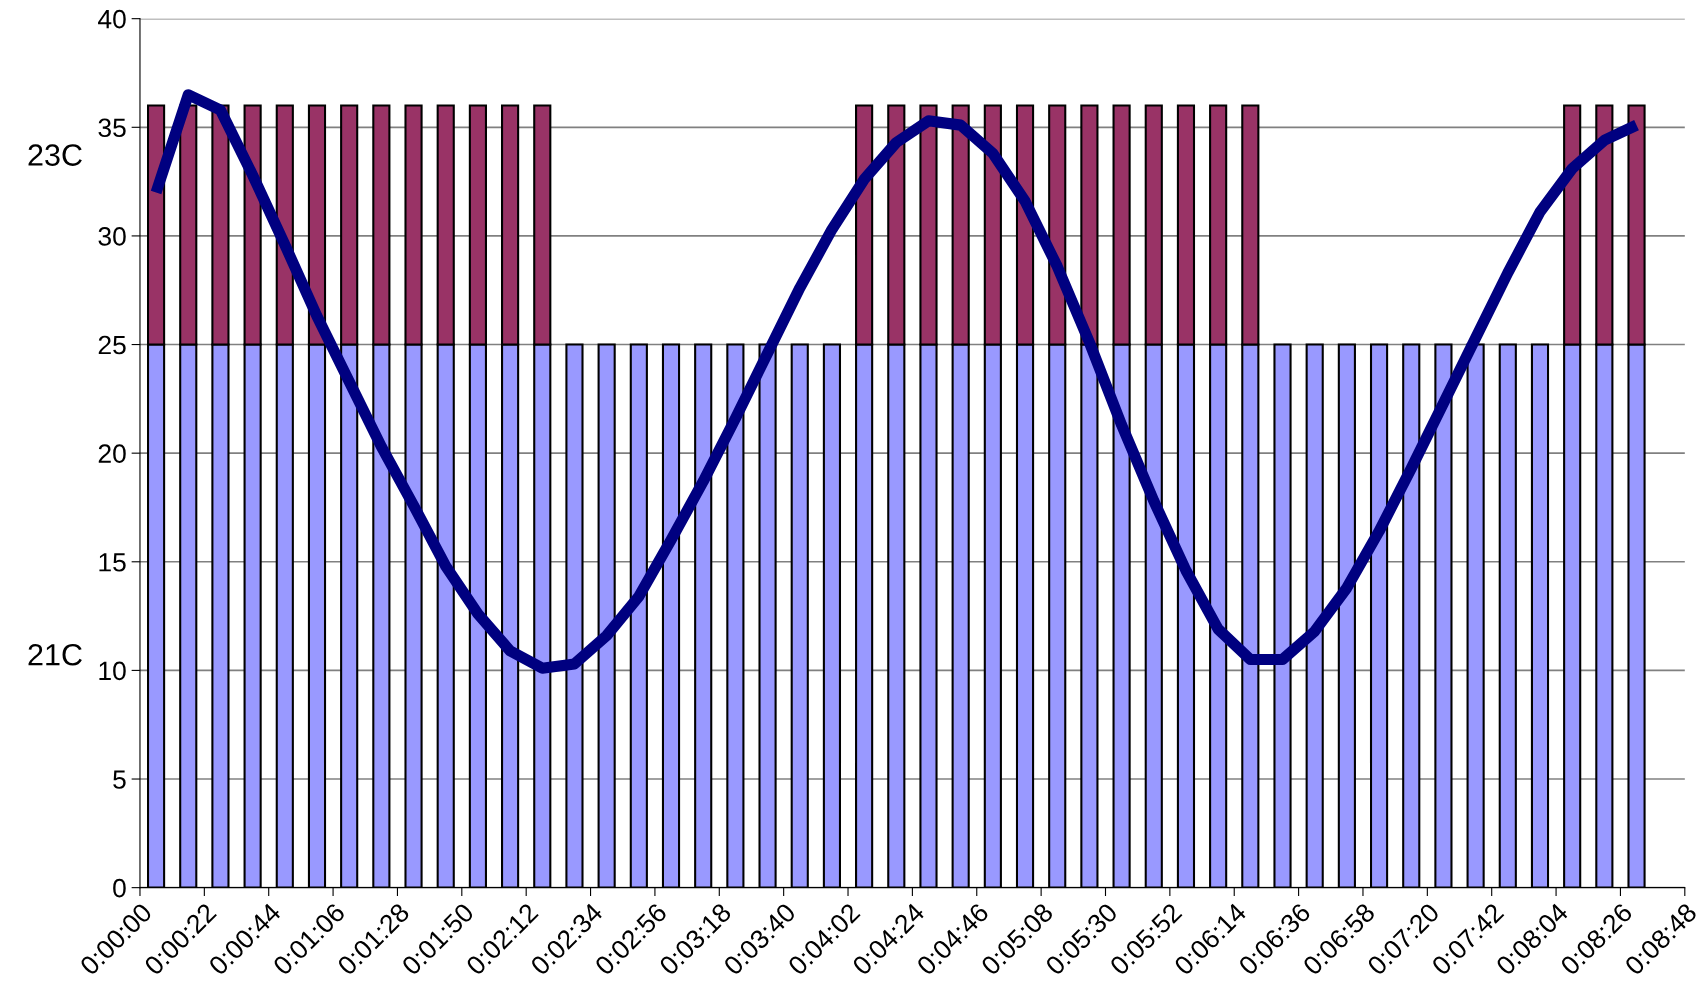 The width and height of the screenshot is (1707, 983). I want to click on y-tick-label: 40, so click(112, 19).